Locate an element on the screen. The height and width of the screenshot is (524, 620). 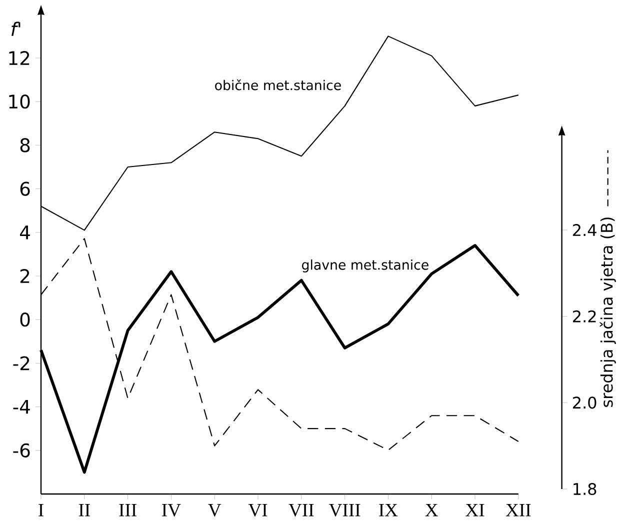
series-label: obične met.stanice is located at coordinates (278, 84).